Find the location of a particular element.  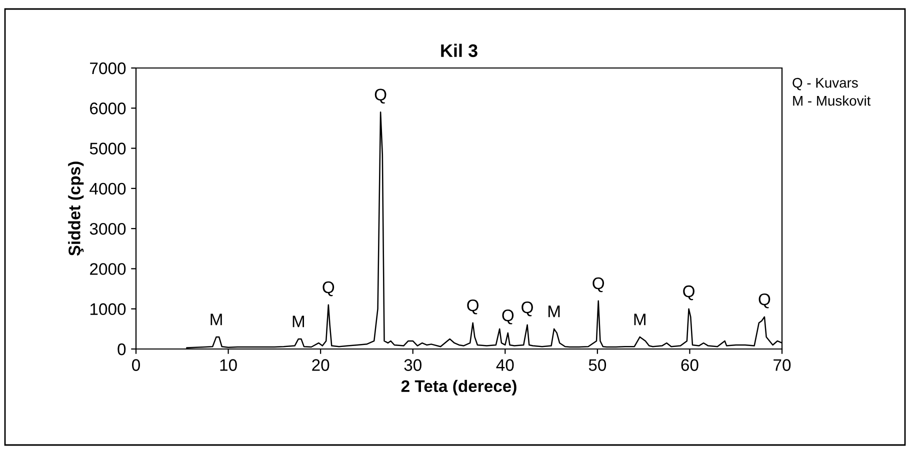

y-tick-label: 1000 is located at coordinates (108, 309).